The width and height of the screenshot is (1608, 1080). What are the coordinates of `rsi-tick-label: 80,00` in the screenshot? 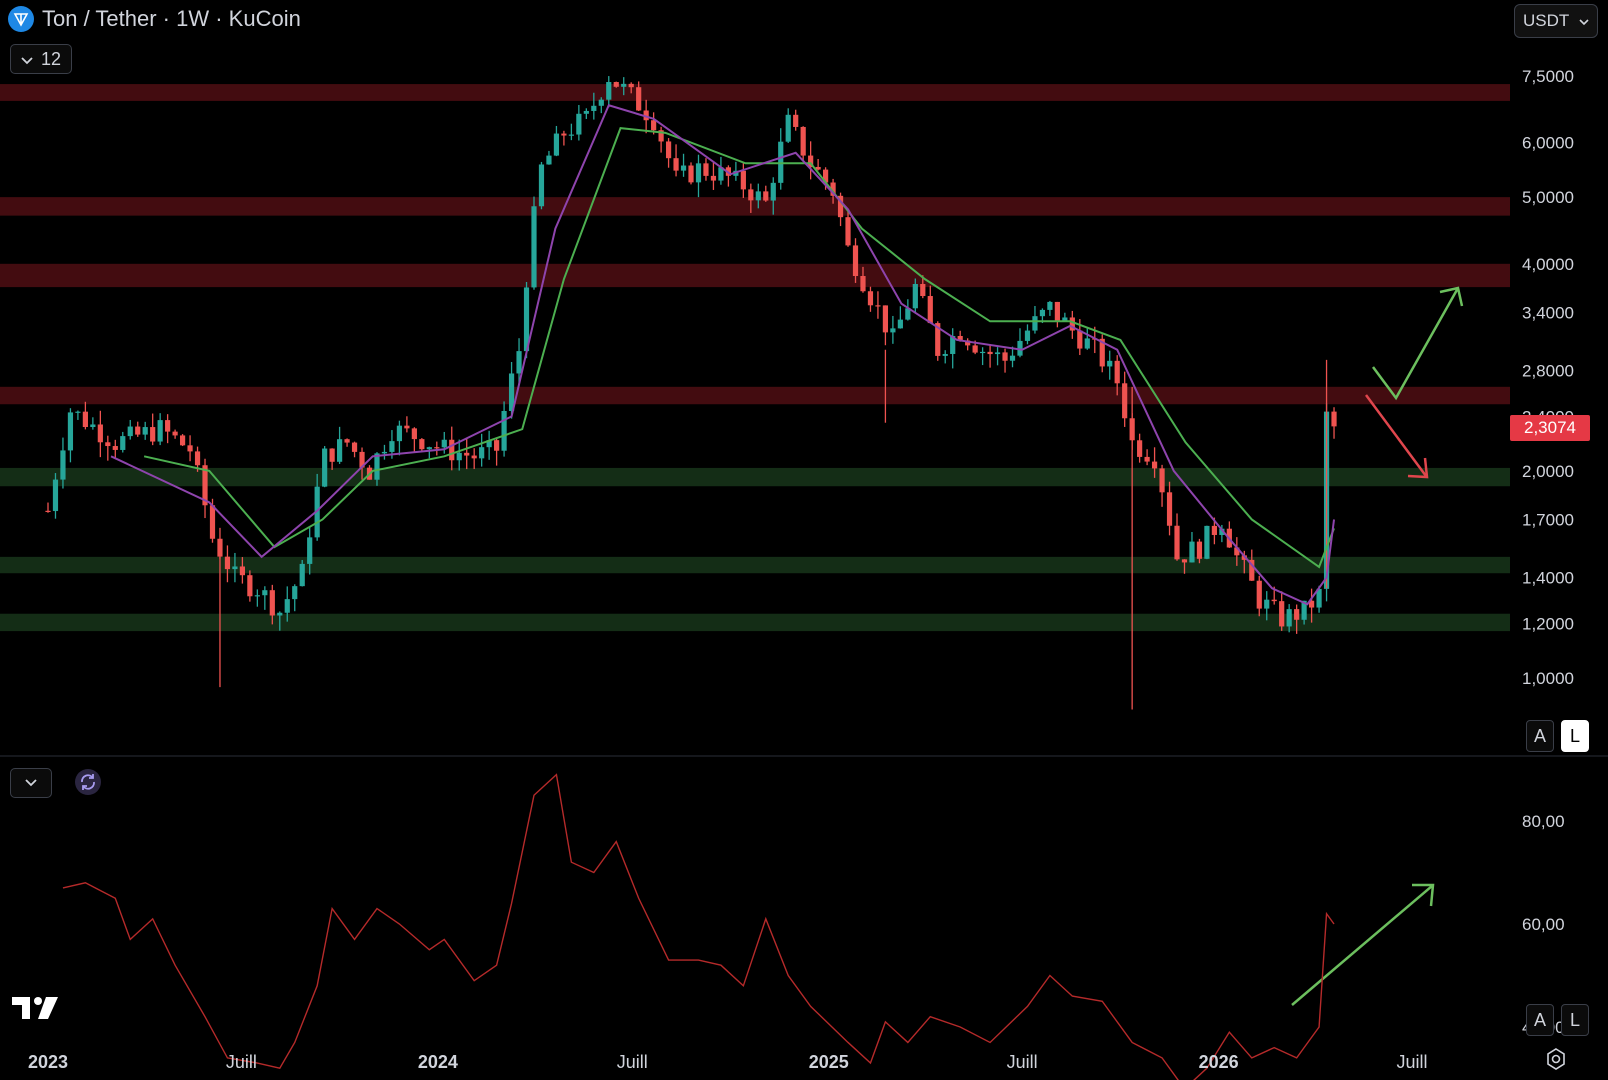 It's located at (1543, 821).